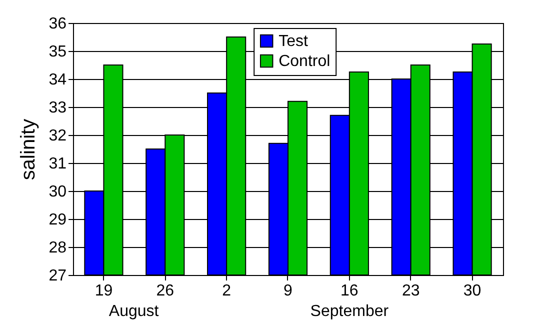 The image size is (539, 335). What do you see at coordinates (57, 220) in the screenshot?
I see `y-tick-label: 29` at bounding box center [57, 220].